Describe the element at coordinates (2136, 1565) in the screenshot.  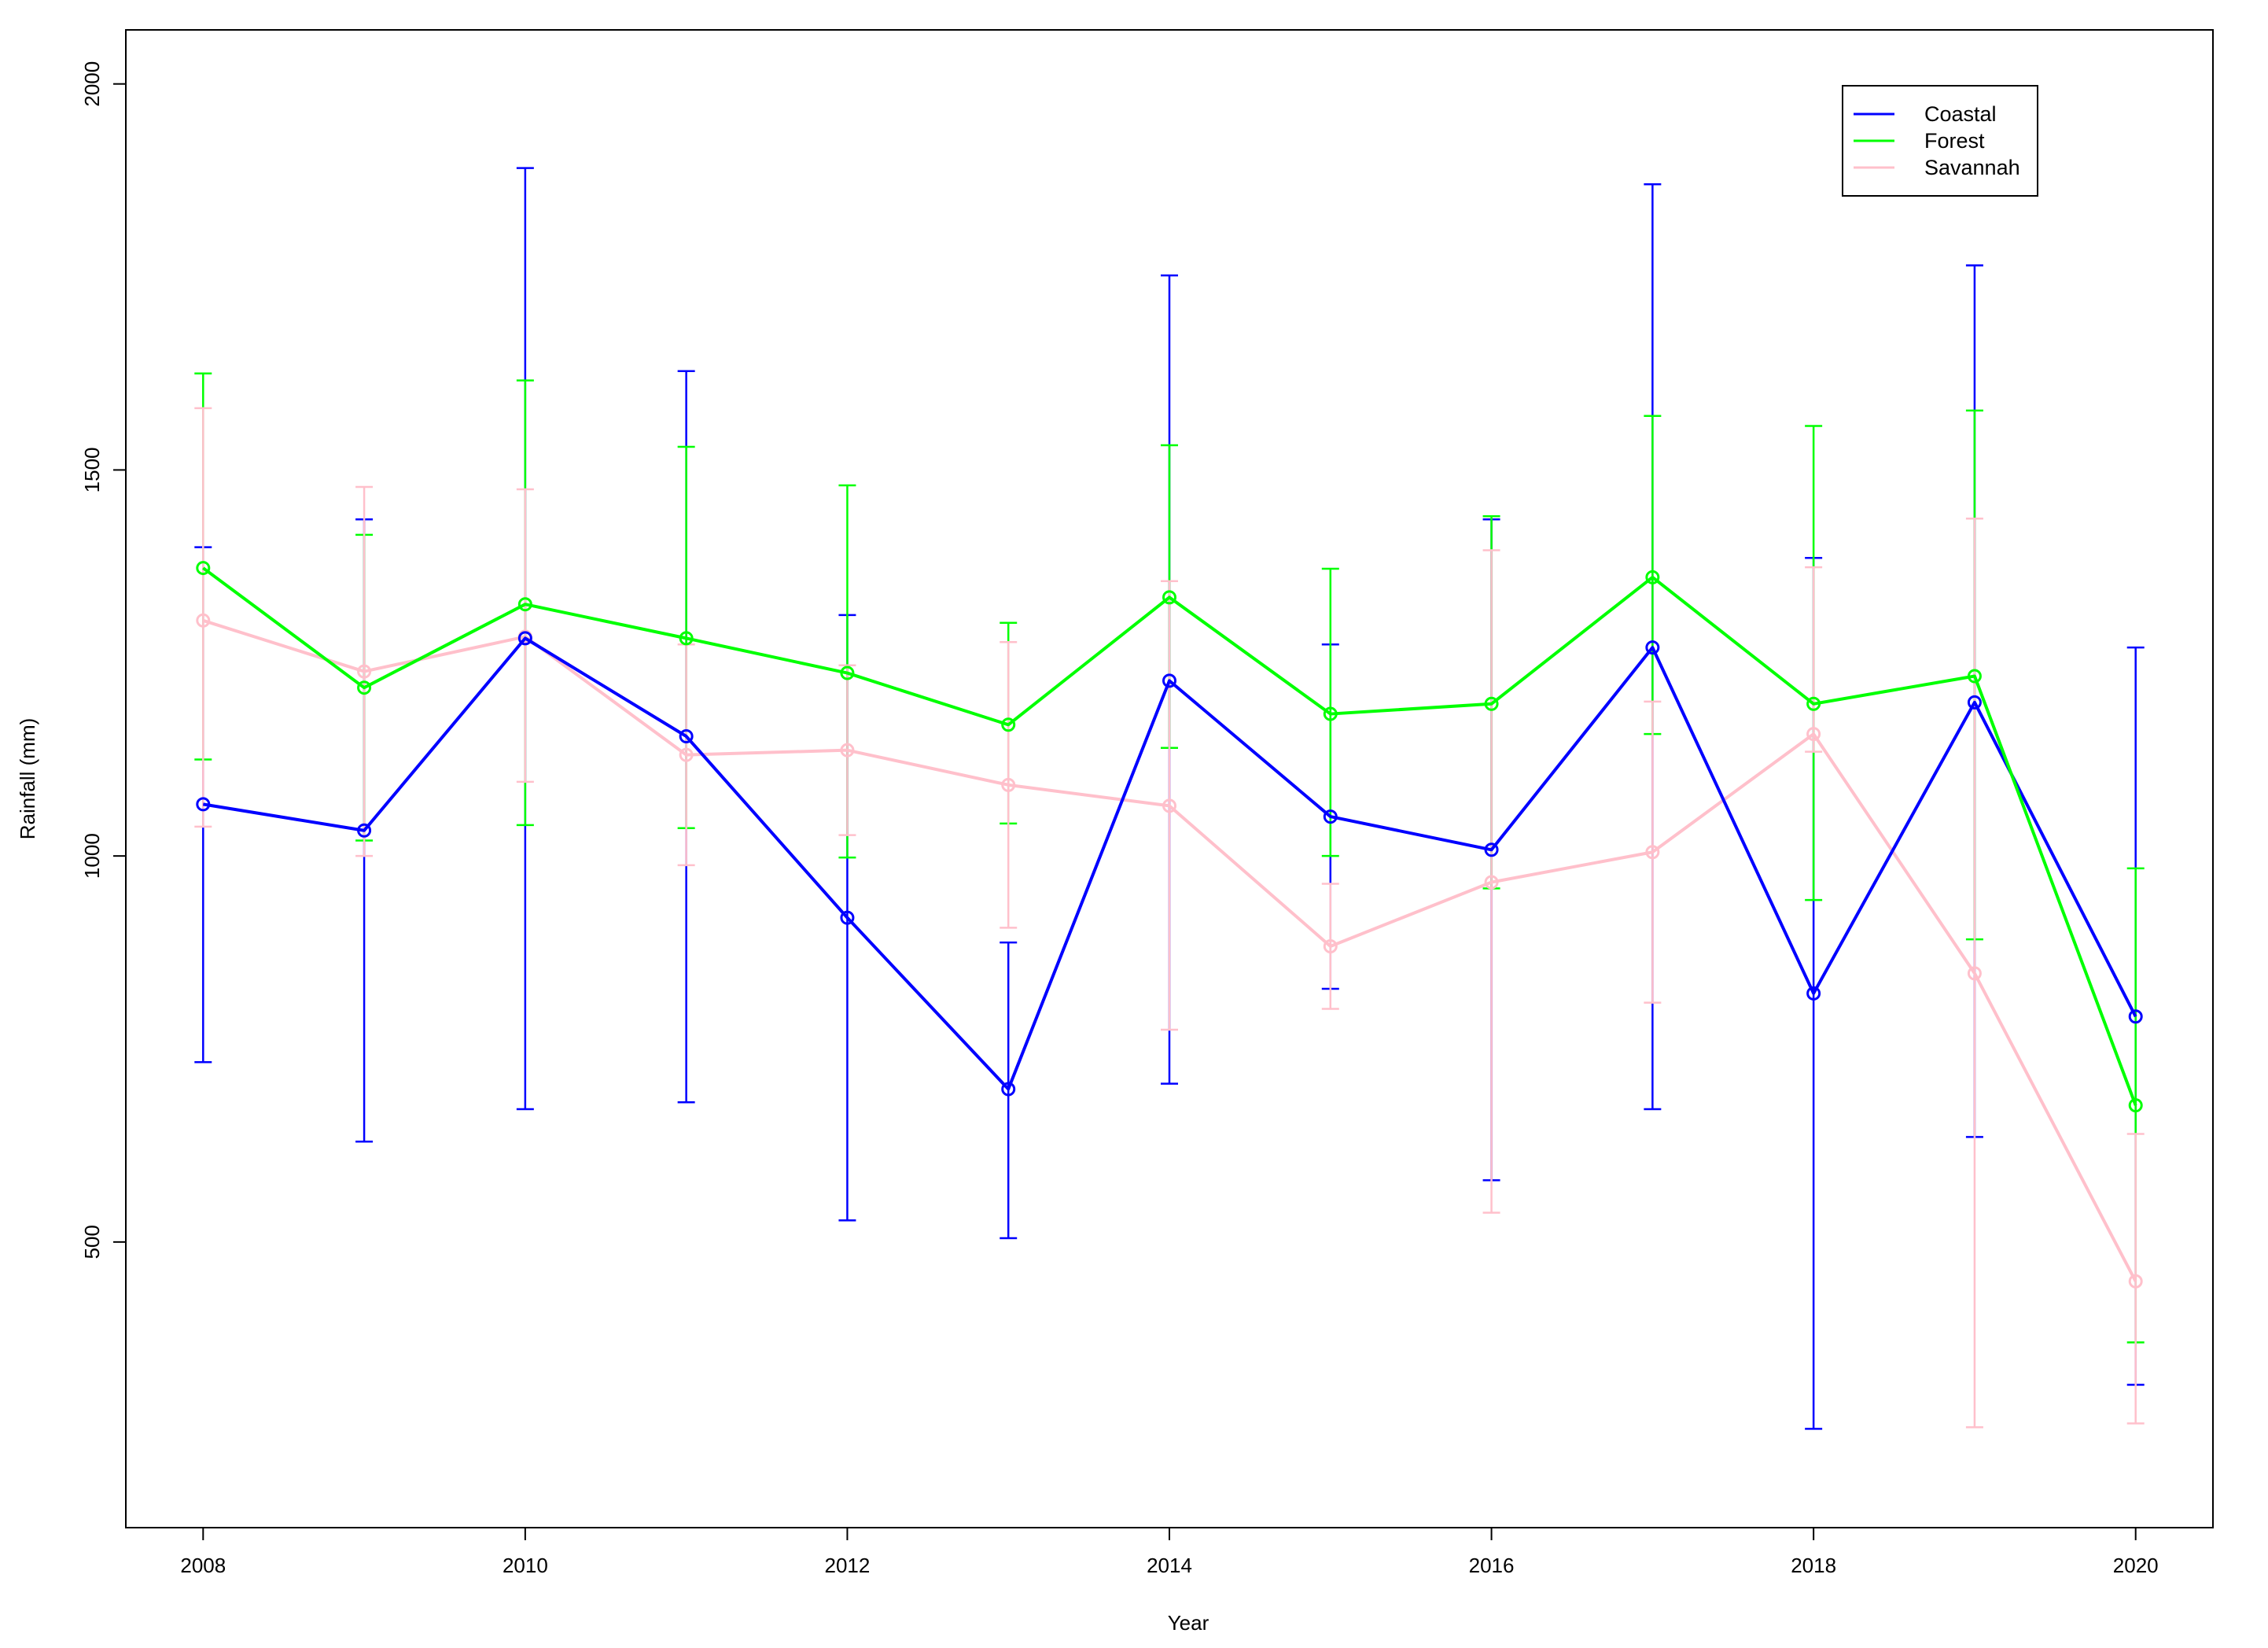
I see `x-tick-label: 2020` at that location.